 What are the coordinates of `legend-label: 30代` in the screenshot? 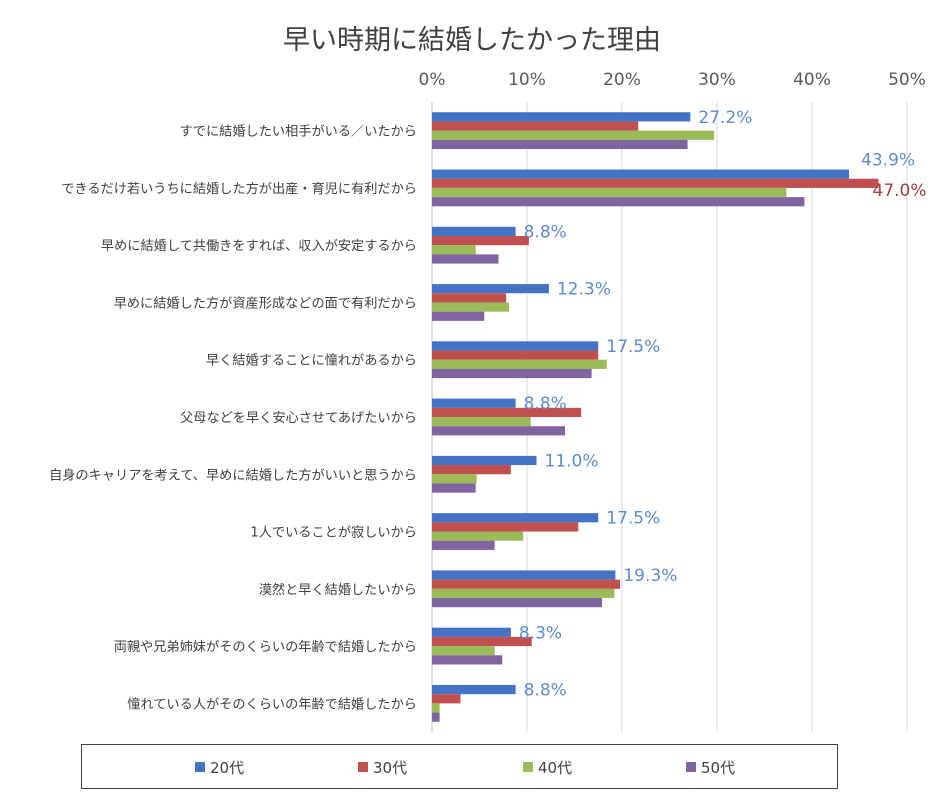 It's located at (390, 767).